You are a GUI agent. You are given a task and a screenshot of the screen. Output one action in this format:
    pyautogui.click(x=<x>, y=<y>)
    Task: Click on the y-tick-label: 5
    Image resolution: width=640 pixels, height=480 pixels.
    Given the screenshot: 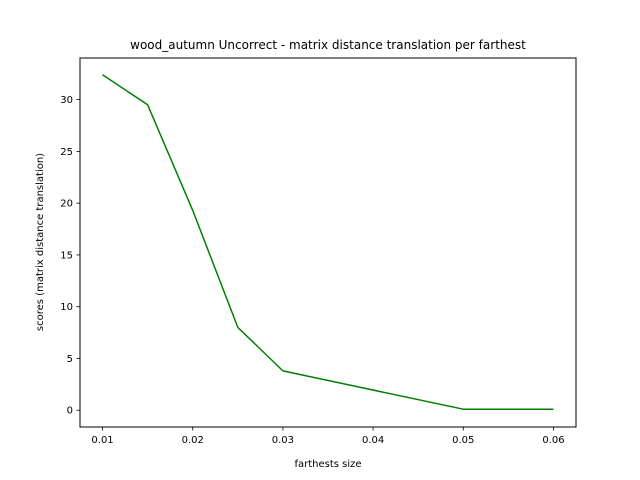 What is the action you would take?
    pyautogui.click(x=70, y=359)
    